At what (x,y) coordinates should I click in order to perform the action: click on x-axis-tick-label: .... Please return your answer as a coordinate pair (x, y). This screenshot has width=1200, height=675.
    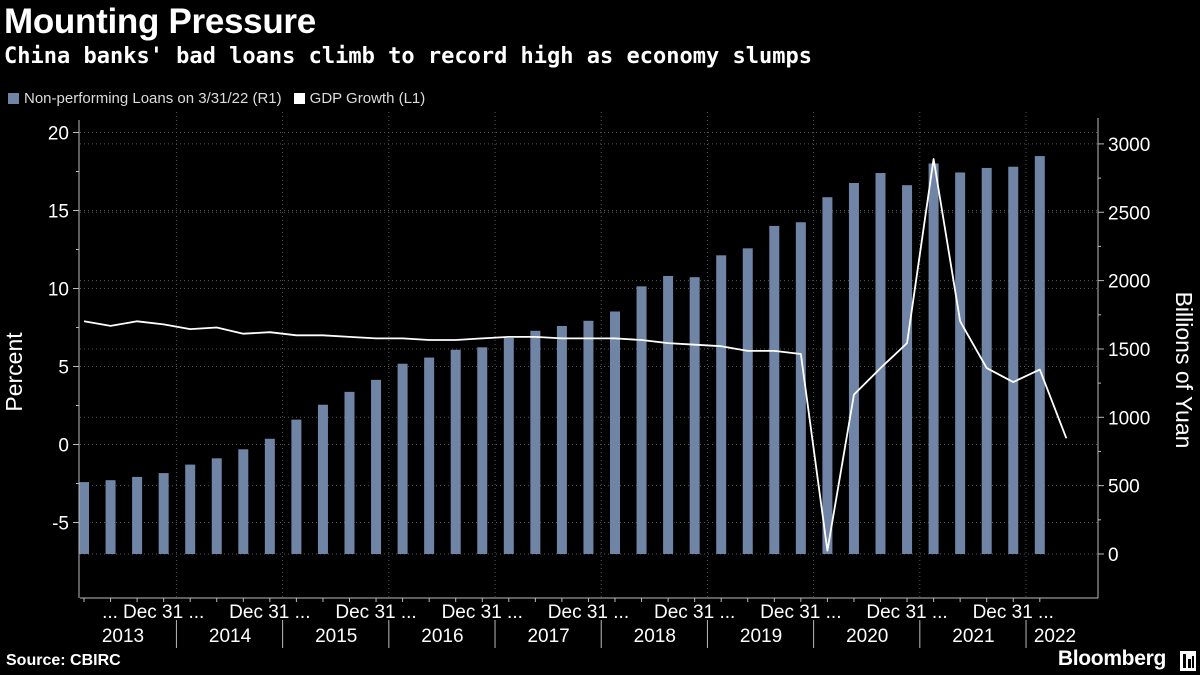
    Looking at the image, I should click on (110, 612).